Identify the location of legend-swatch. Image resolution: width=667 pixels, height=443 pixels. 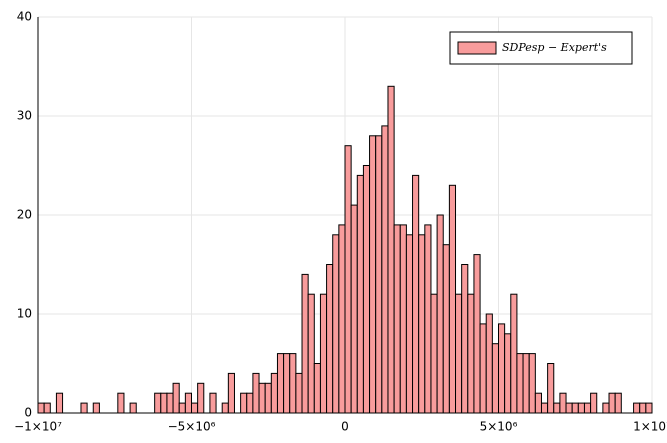
(477, 48).